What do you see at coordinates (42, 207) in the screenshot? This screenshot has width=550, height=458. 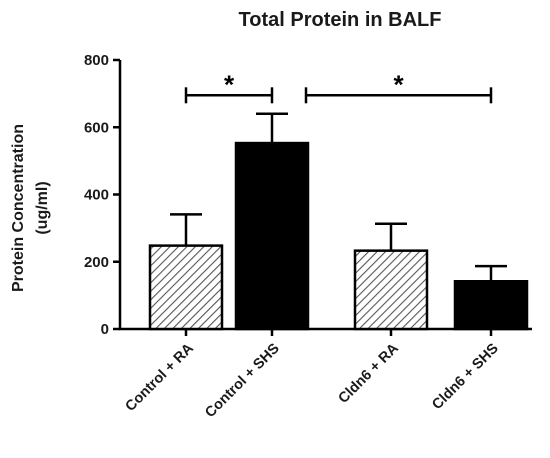 I see `y-axis-label-line2: (ug/ml)` at bounding box center [42, 207].